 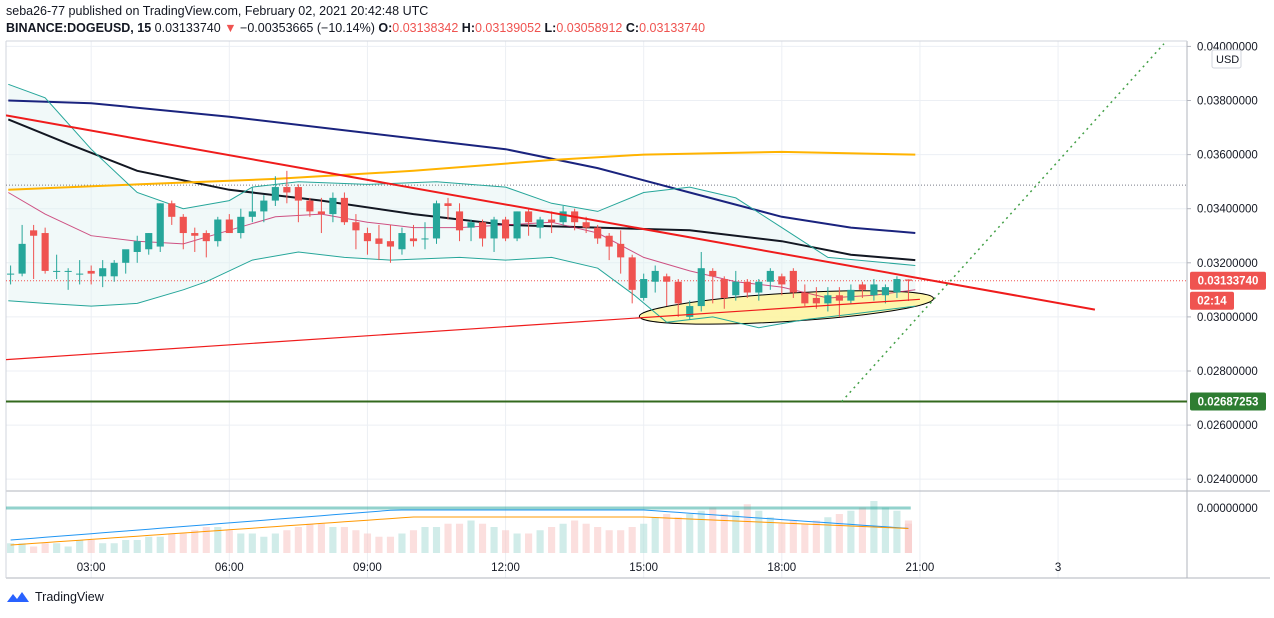 I want to click on x-tick-label: 06:00, so click(x=229, y=568).